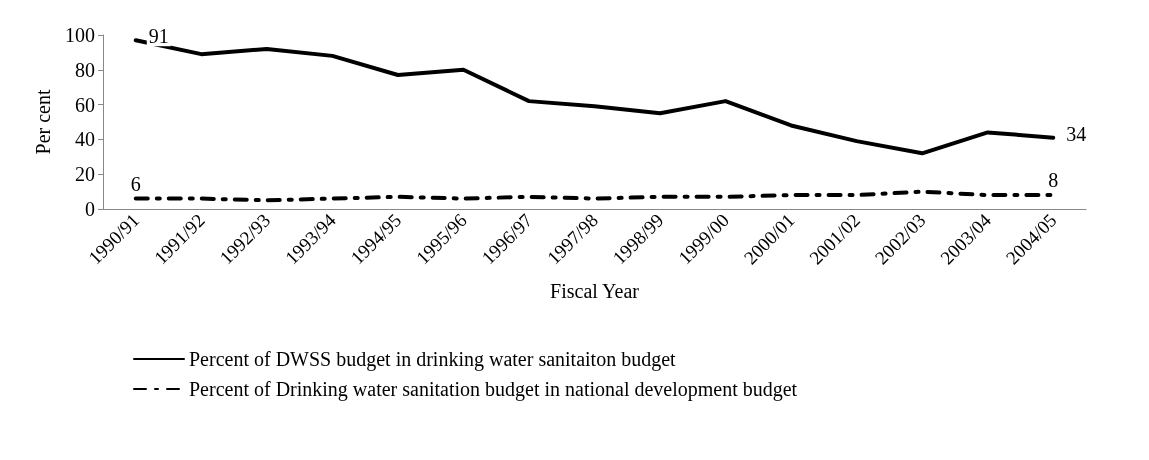 This screenshot has height=460, width=1149. Describe the element at coordinates (1053, 180) in the screenshot. I see `data-label: 8` at that location.